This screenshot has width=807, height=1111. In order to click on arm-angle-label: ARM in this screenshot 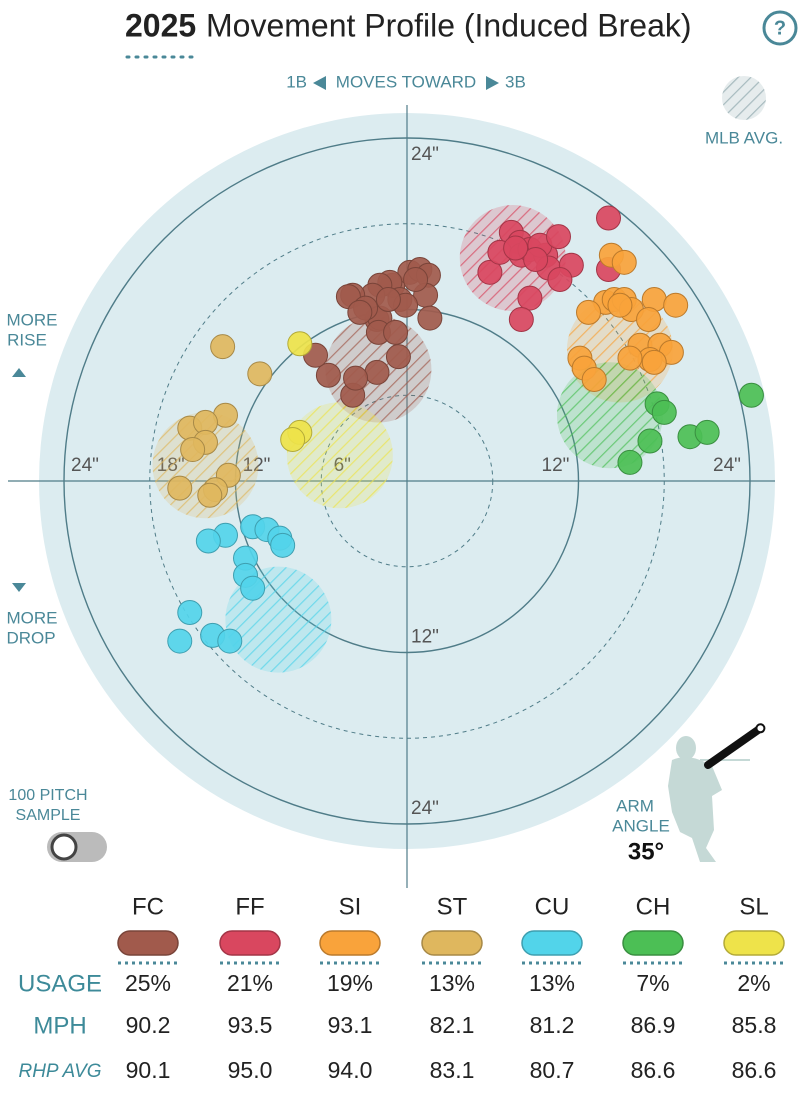, I will do `click(635, 805)`.